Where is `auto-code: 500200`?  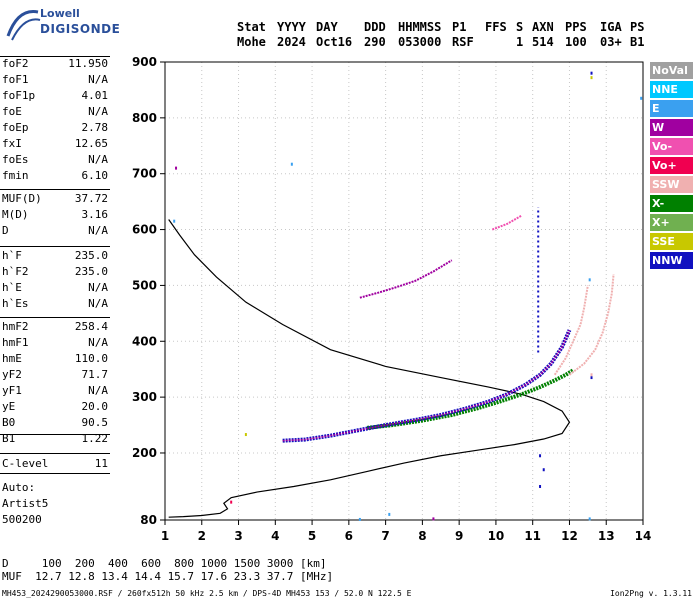 auto-code: 500200 is located at coordinates (22, 519).